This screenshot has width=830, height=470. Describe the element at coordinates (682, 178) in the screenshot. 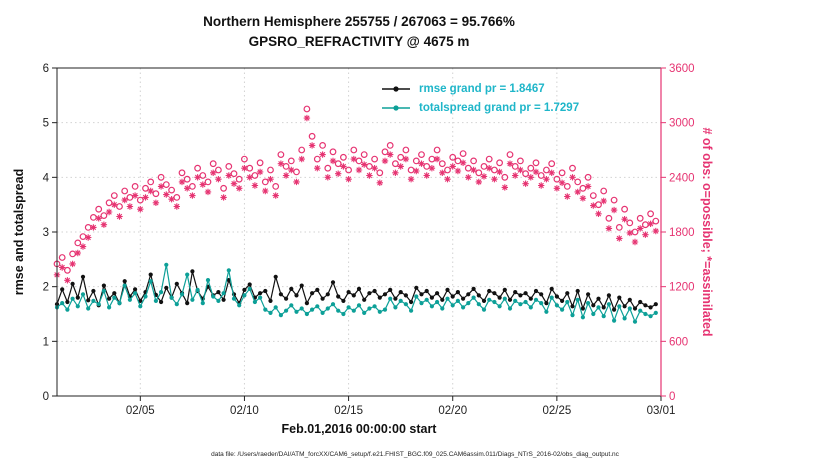

I see `svg-text: 2400` at that location.